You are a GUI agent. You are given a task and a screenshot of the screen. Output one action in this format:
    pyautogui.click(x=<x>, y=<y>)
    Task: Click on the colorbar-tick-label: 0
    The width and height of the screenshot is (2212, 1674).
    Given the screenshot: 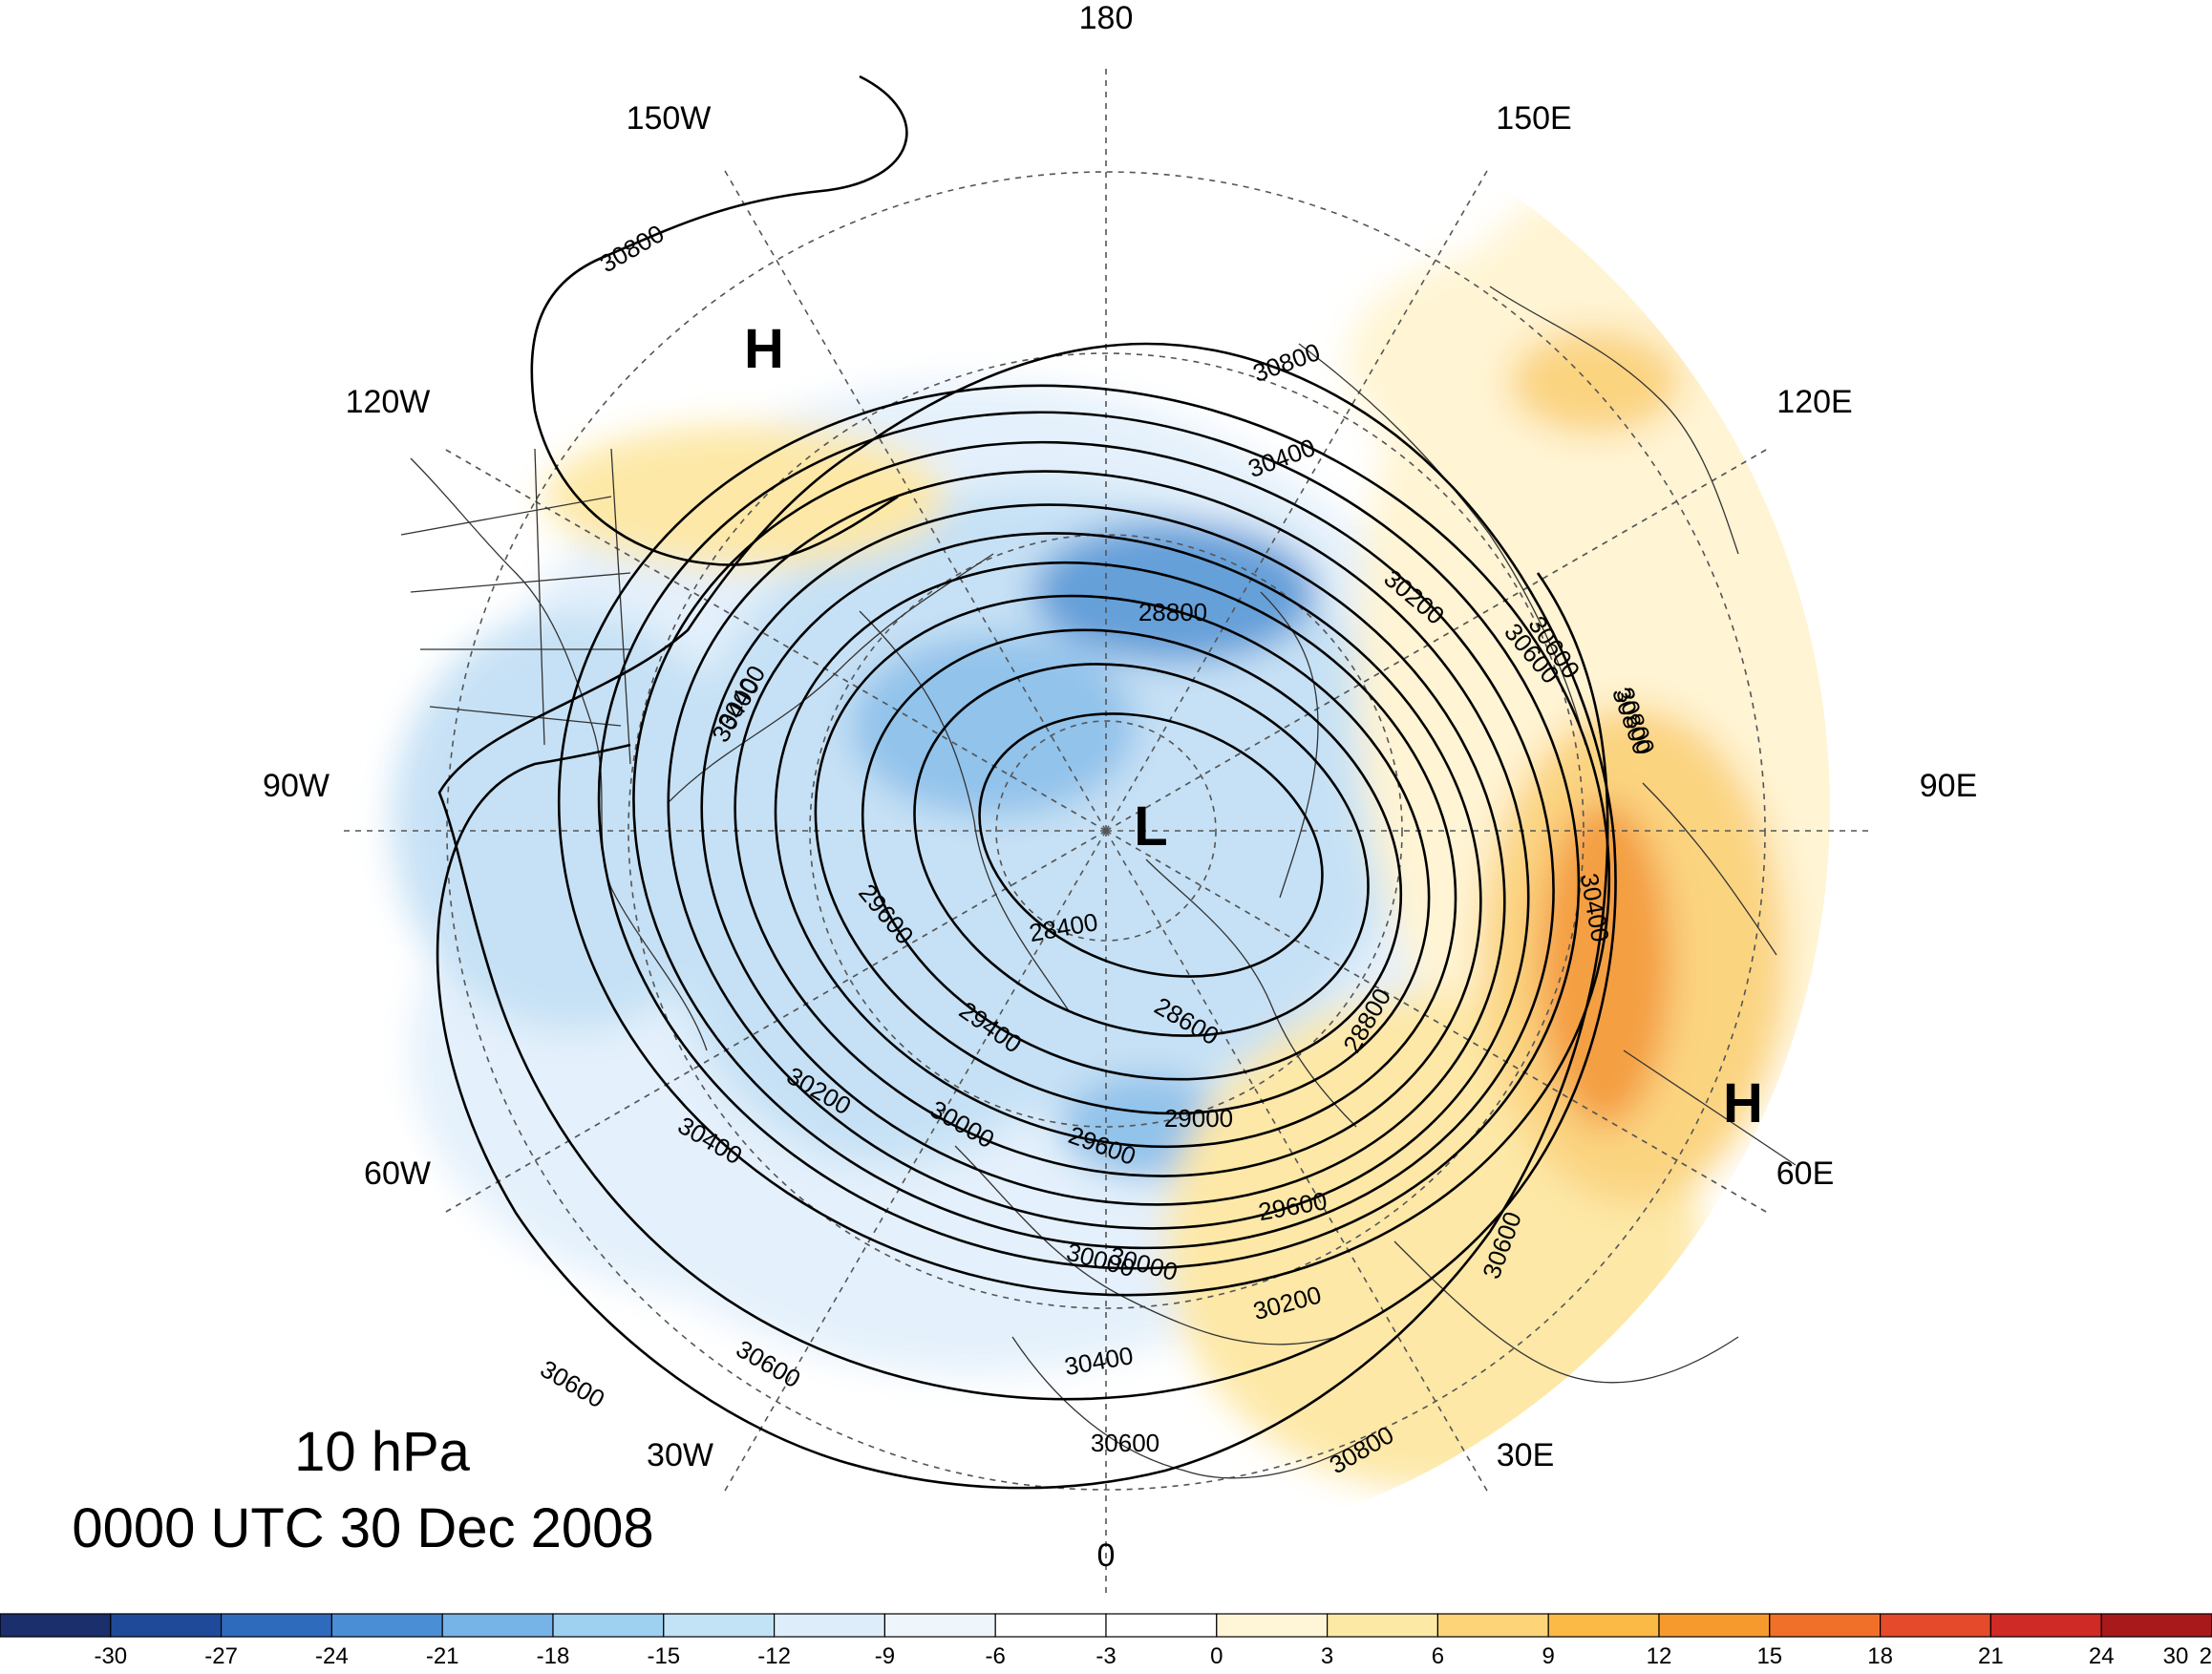 What is the action you would take?
    pyautogui.click(x=1216, y=1656)
    